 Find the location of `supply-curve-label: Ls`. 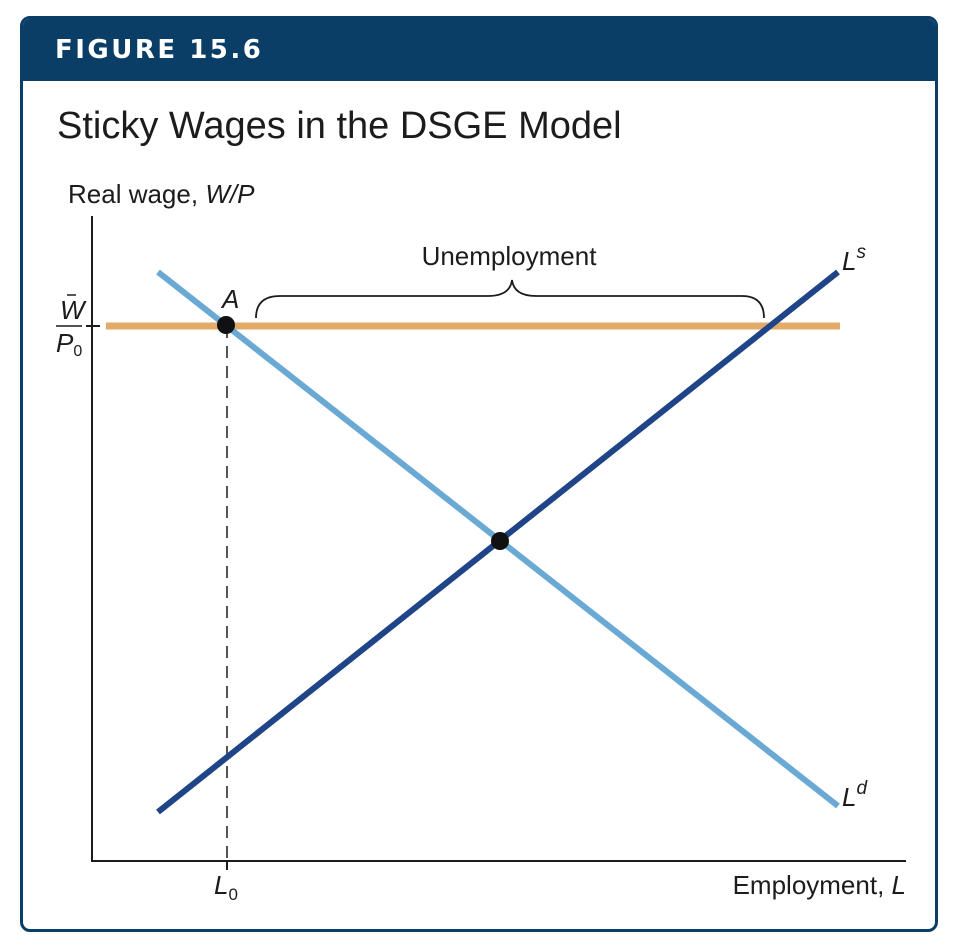

supply-curve-label: Ls is located at coordinates (854, 259).